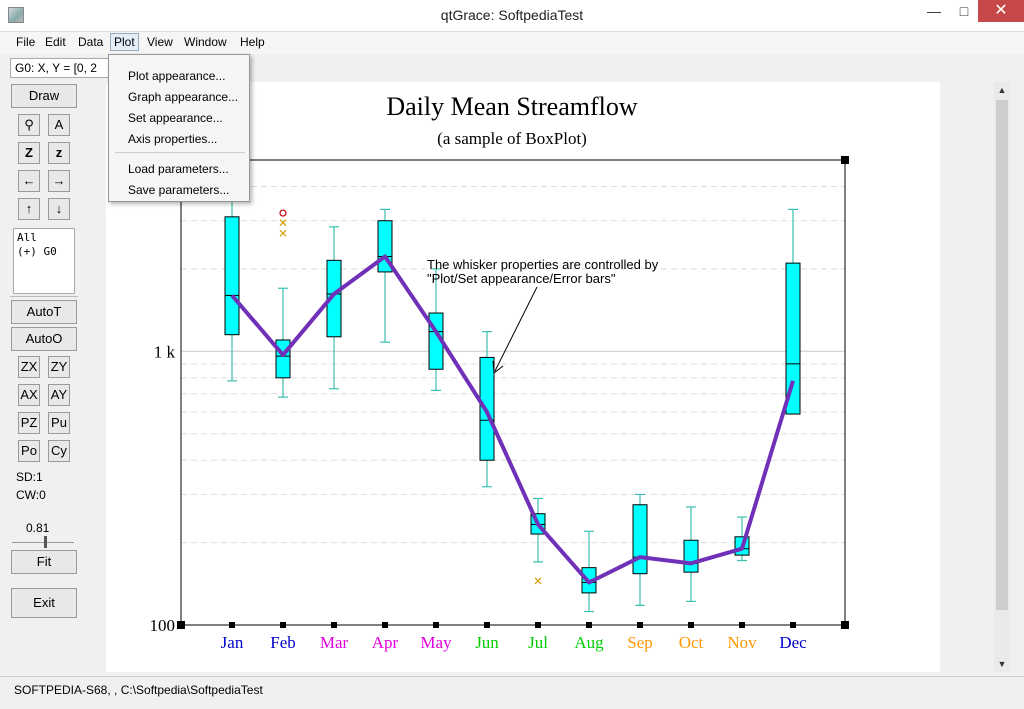 This screenshot has height=709, width=1024. I want to click on x-tick-label: Apr, so click(385, 642).